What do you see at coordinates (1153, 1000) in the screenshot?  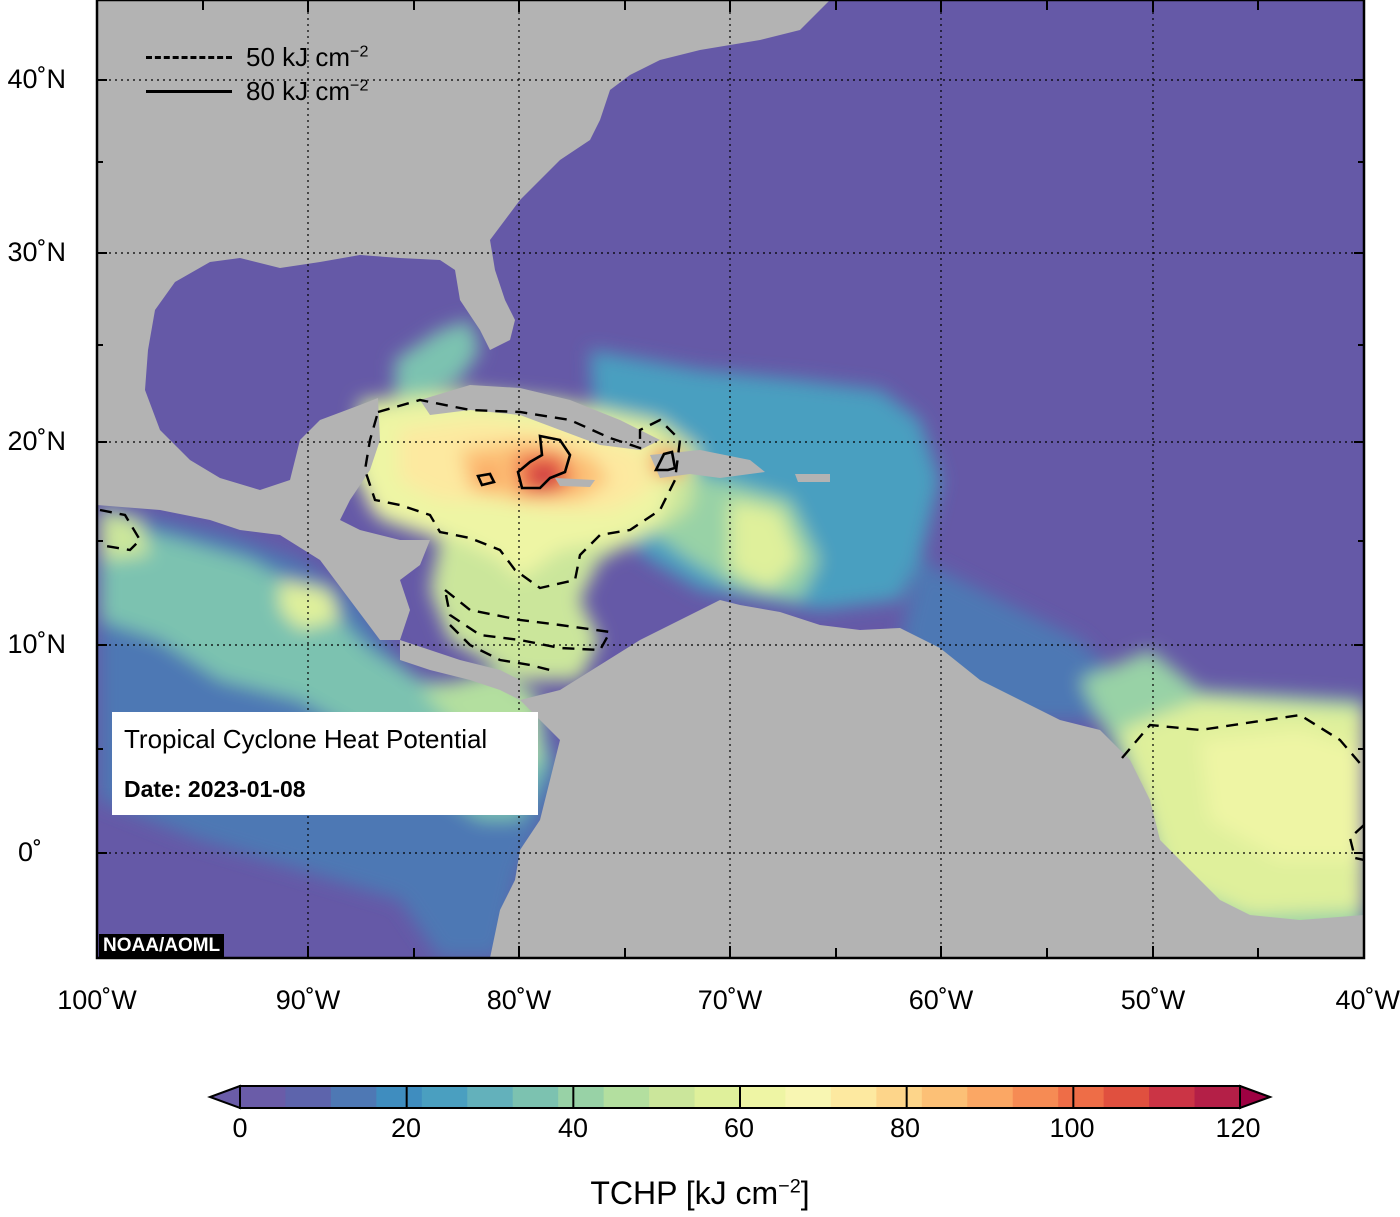 I see `lon-label-50w: 50˚W` at bounding box center [1153, 1000].